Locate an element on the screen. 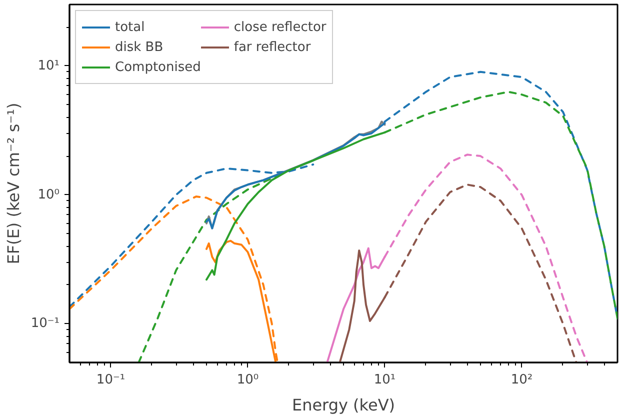  x-tick-label: 10¹ is located at coordinates (385, 380).